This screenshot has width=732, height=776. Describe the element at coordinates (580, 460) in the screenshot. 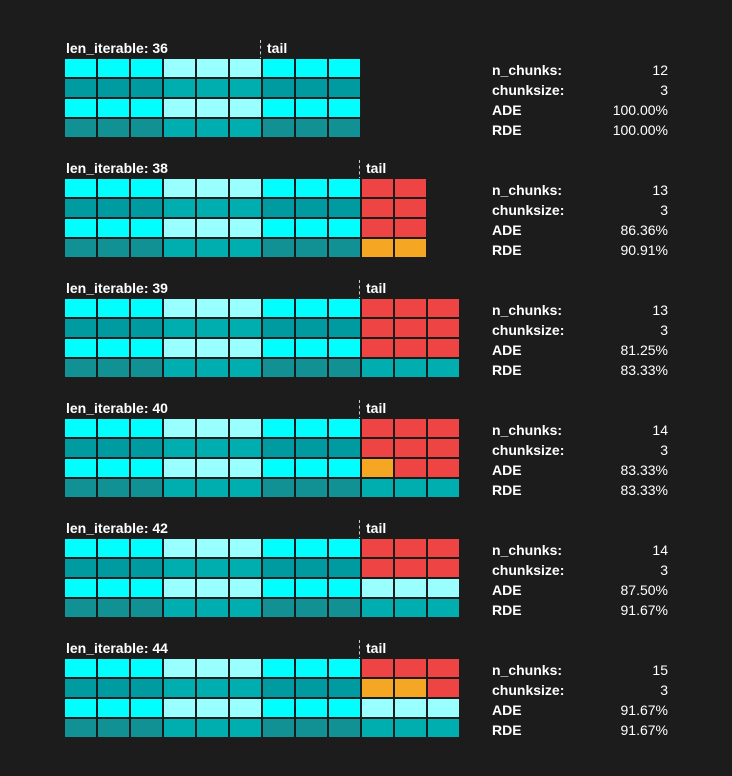

I see `stats-table: n_chunks: 14 chunksize: 3 ADE 83.33% RDE 83.33%` at that location.